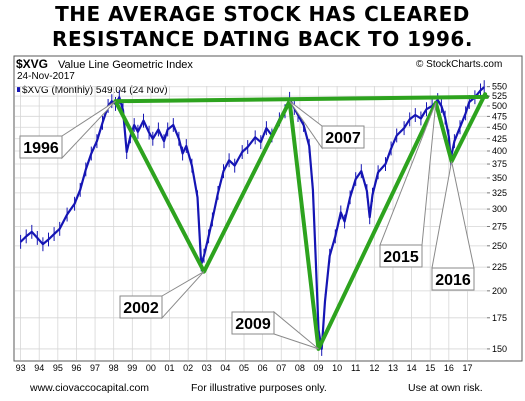  I want to click on x-tick-label: 08, so click(300, 368).